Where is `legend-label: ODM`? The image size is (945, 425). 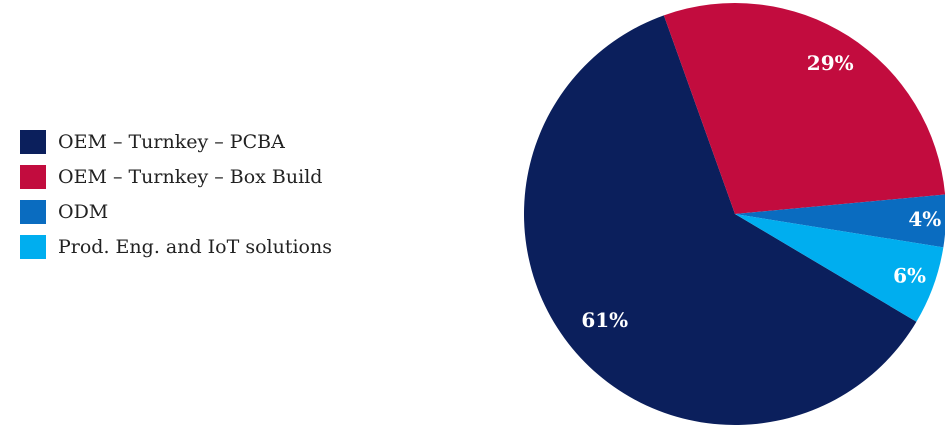 legend-label: ODM is located at coordinates (83, 212).